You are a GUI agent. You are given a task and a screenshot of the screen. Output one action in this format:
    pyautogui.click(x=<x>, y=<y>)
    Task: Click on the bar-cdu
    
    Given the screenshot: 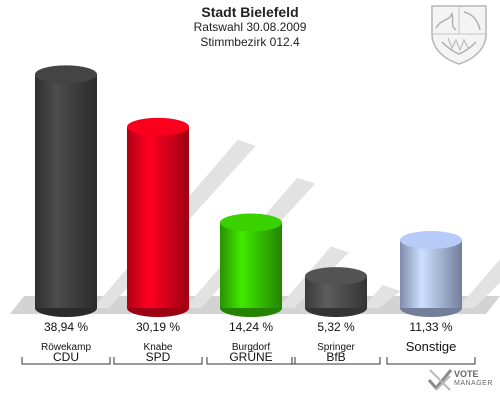 What is the action you would take?
    pyautogui.click(x=66, y=191)
    